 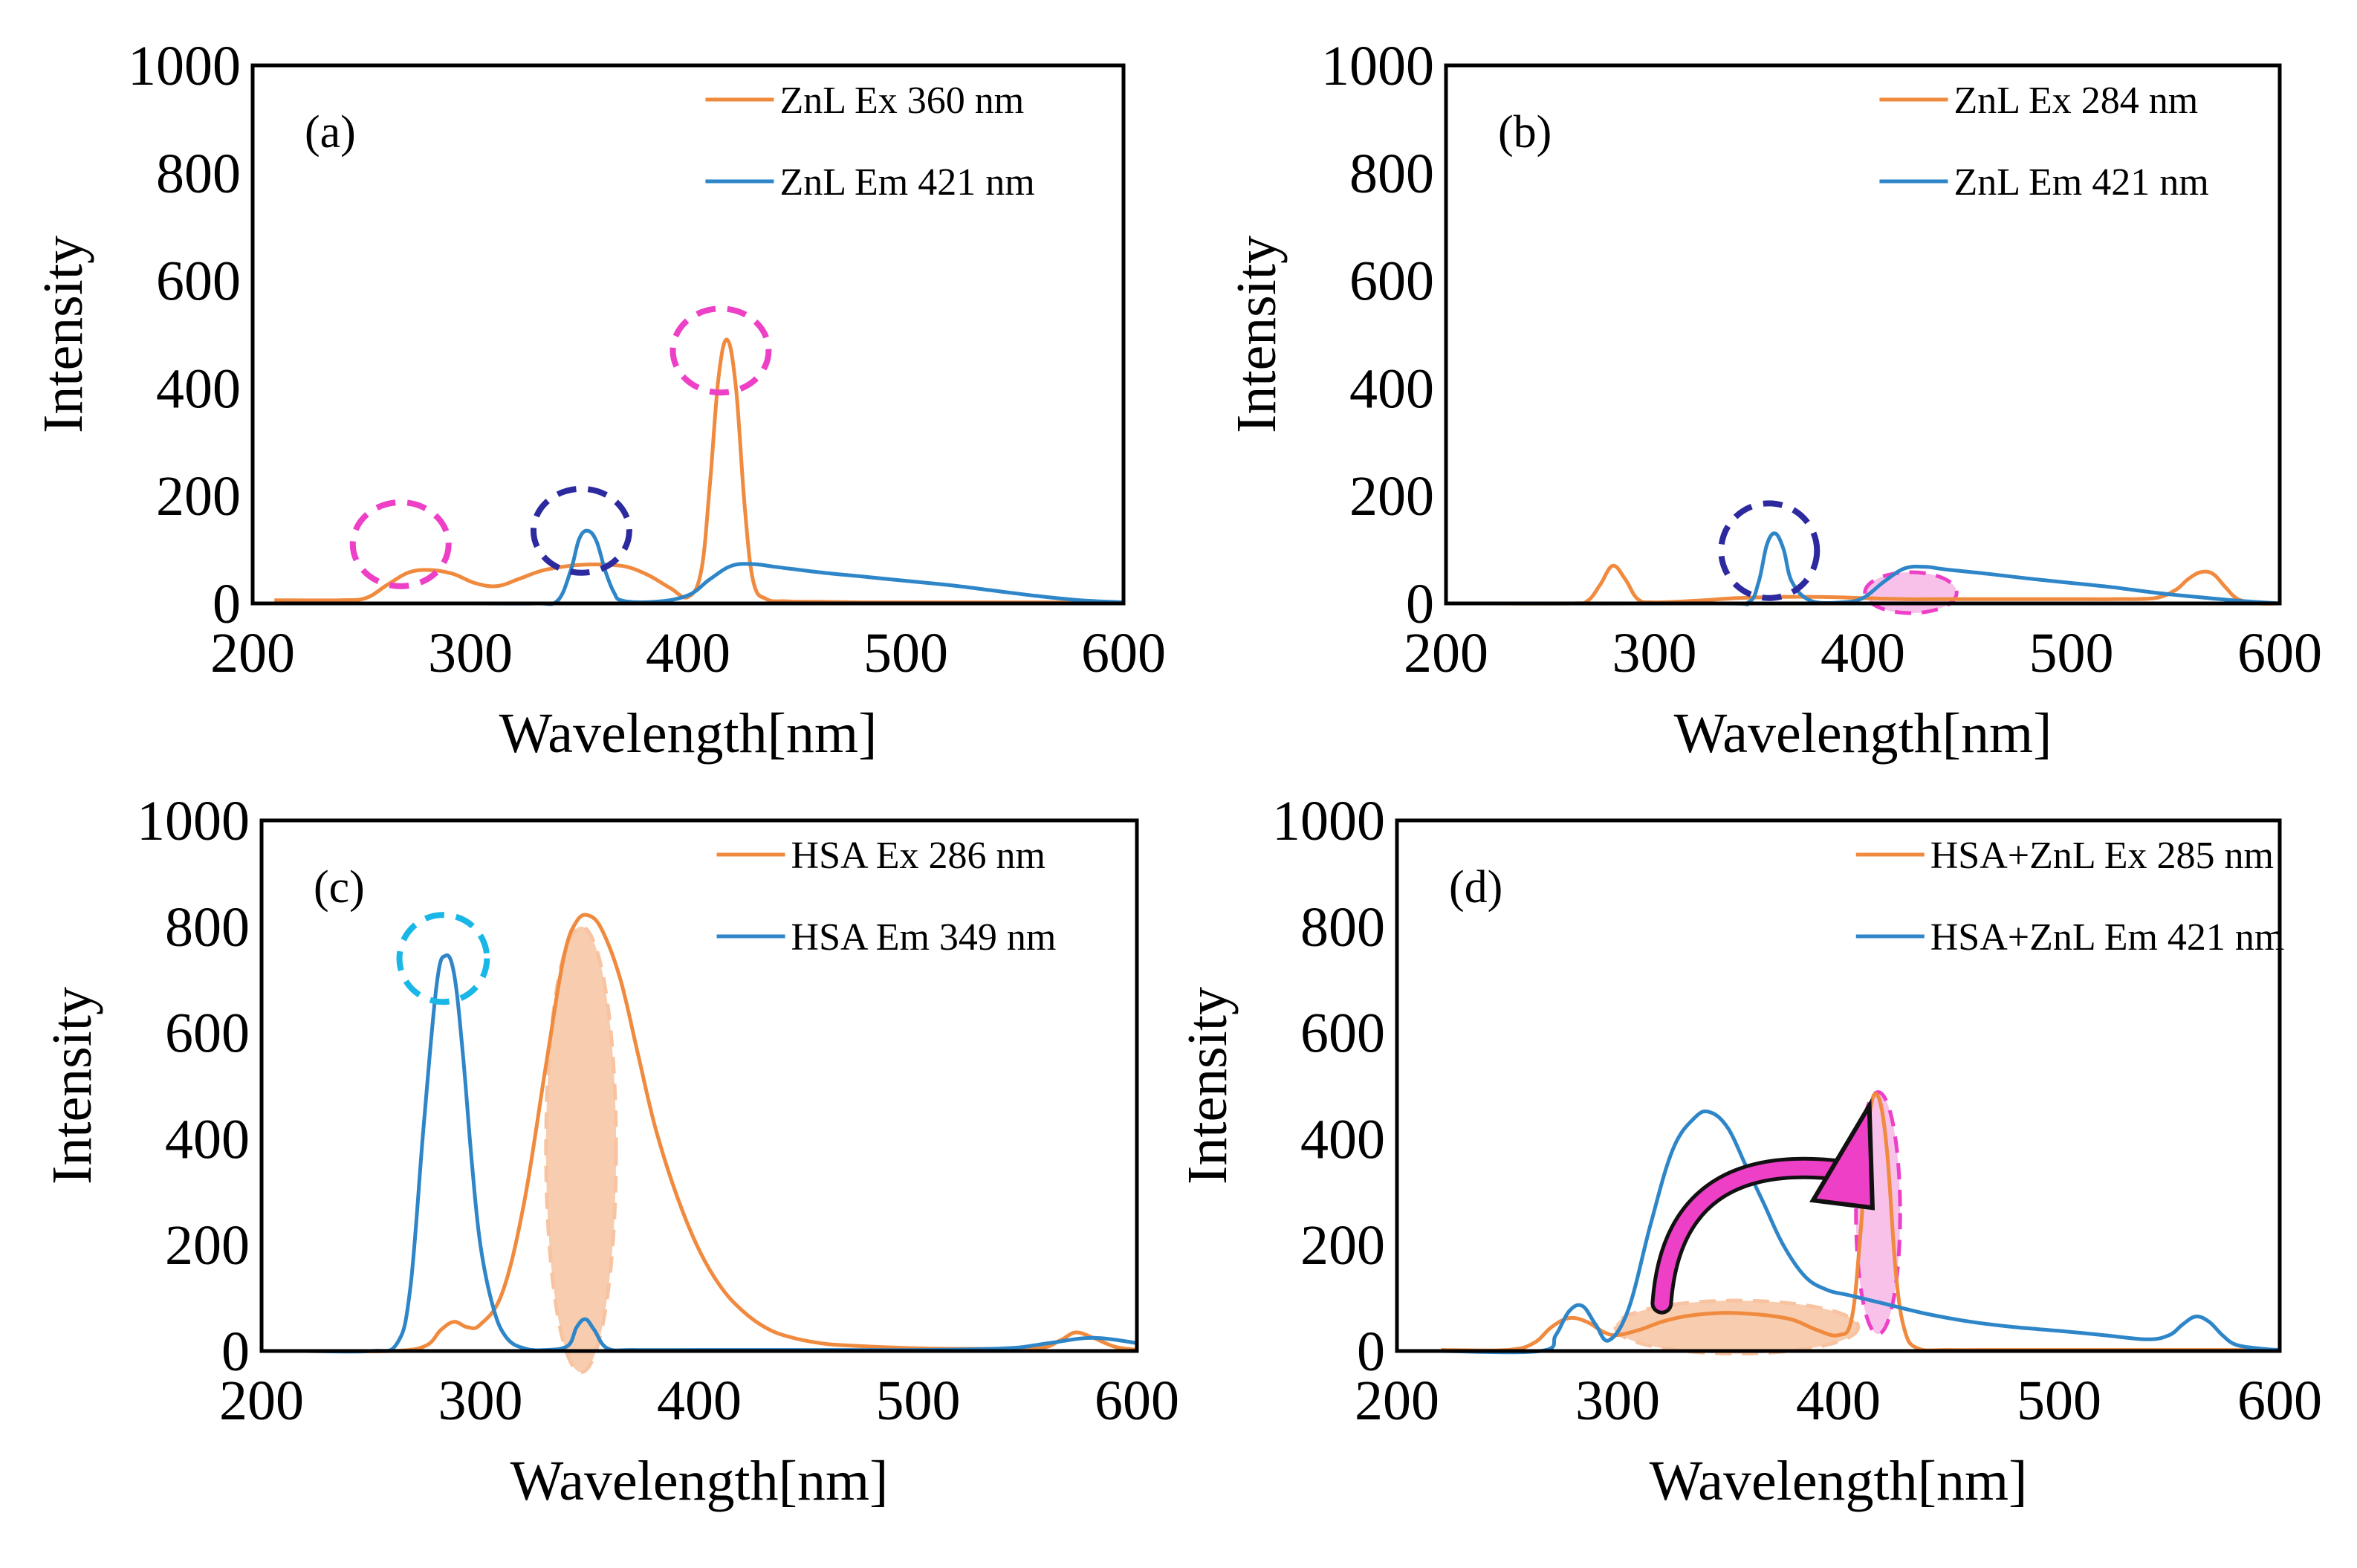 What do you see at coordinates (918, 856) in the screenshot?
I see `legend-label-ex: HSA Ex 286 nm` at bounding box center [918, 856].